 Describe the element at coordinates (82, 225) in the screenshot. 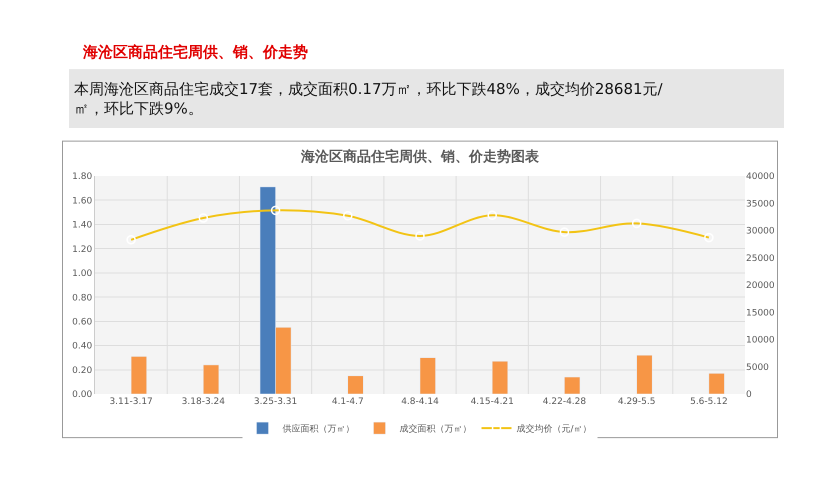

I see `y-tick-label: 1.40` at that location.